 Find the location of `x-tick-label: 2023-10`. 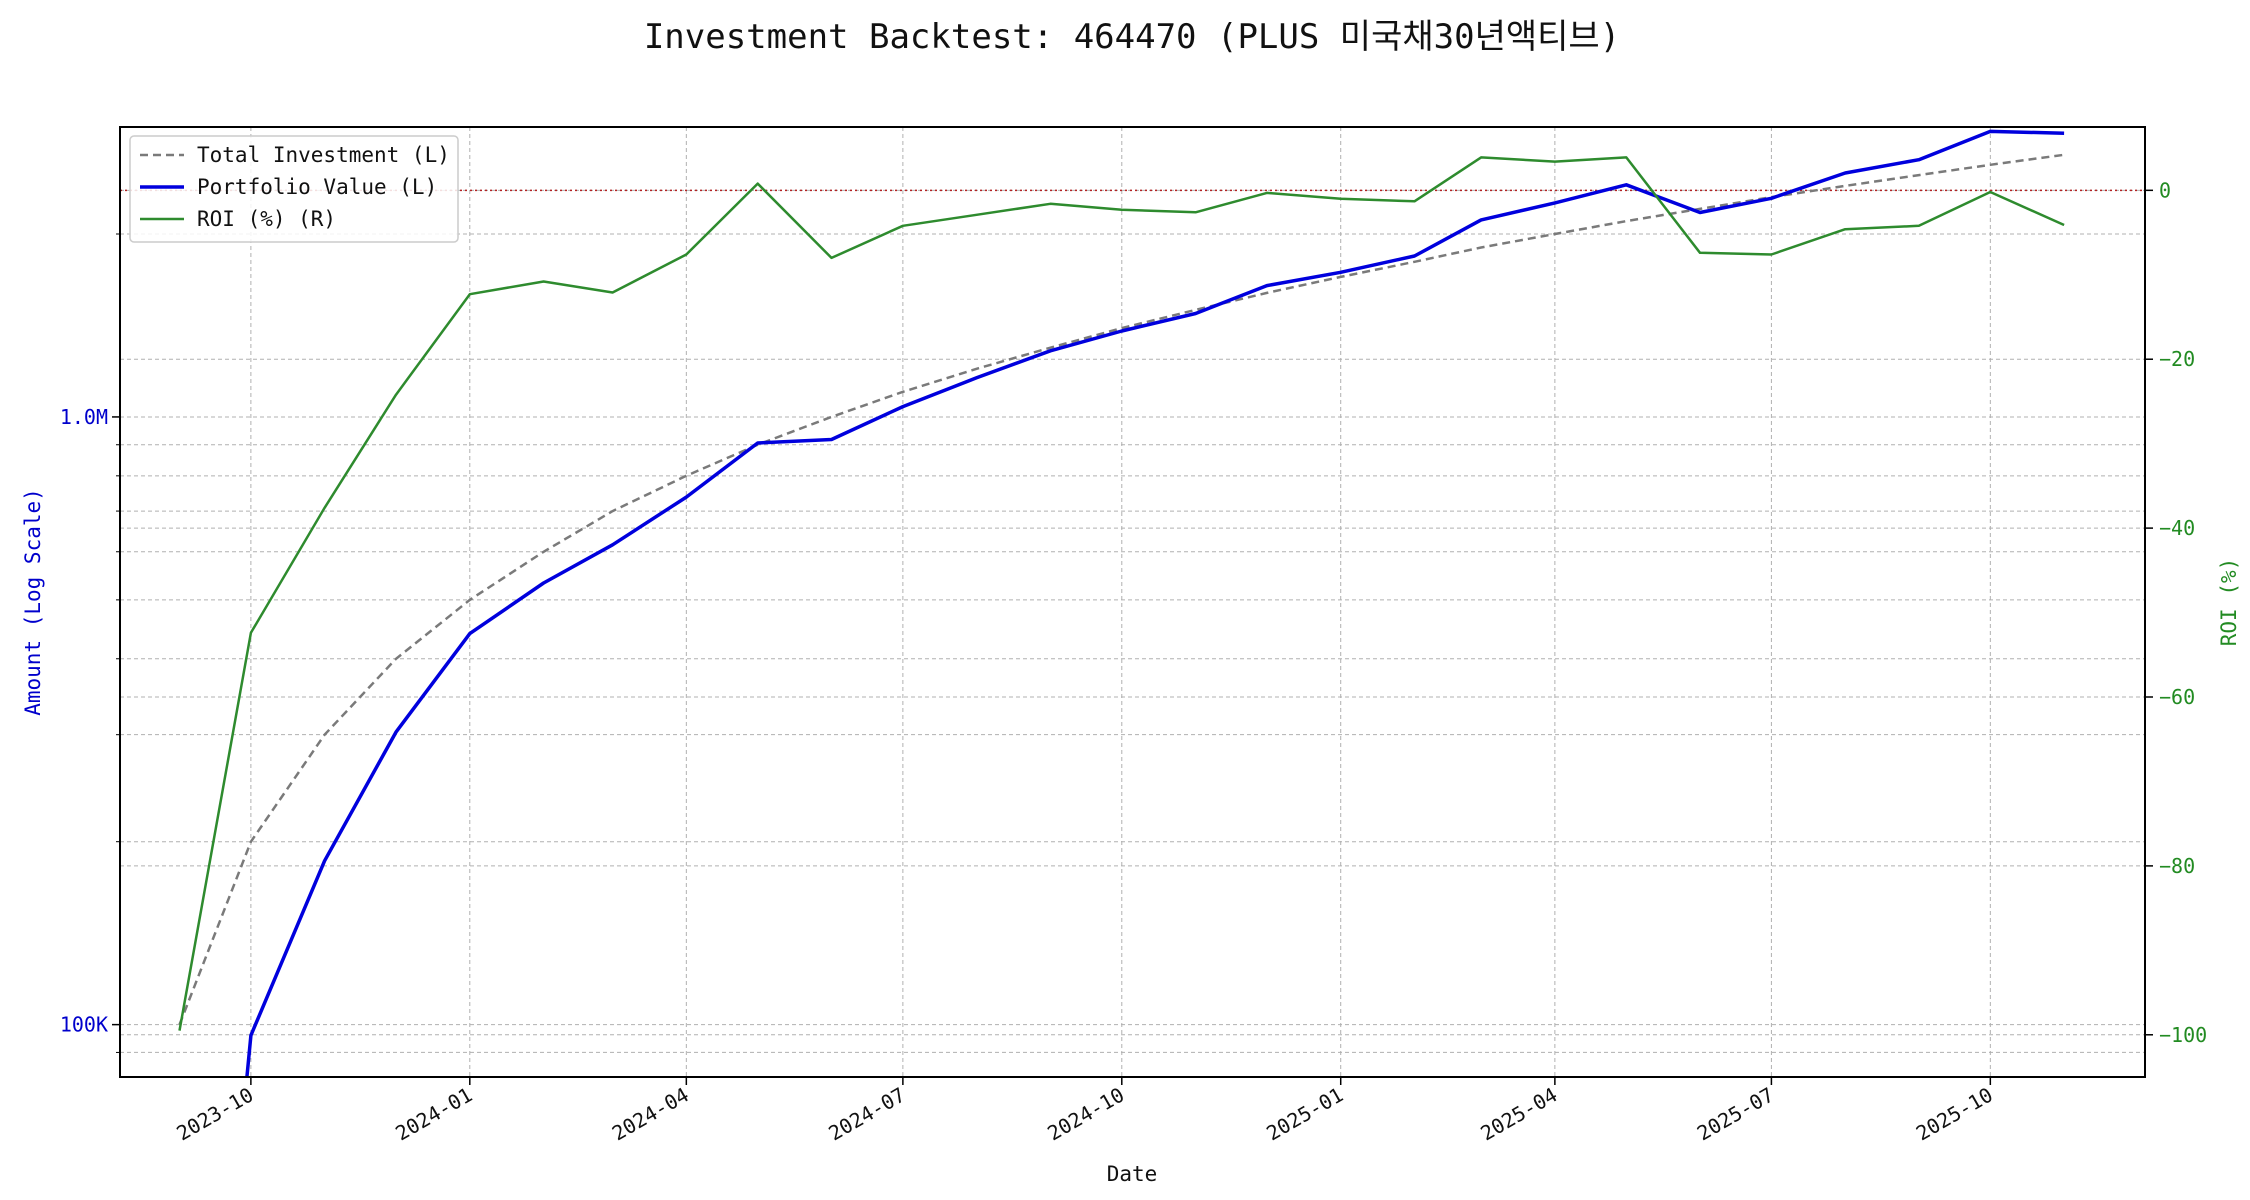

x-tick-label: 2023-10 is located at coordinates (214, 1114).